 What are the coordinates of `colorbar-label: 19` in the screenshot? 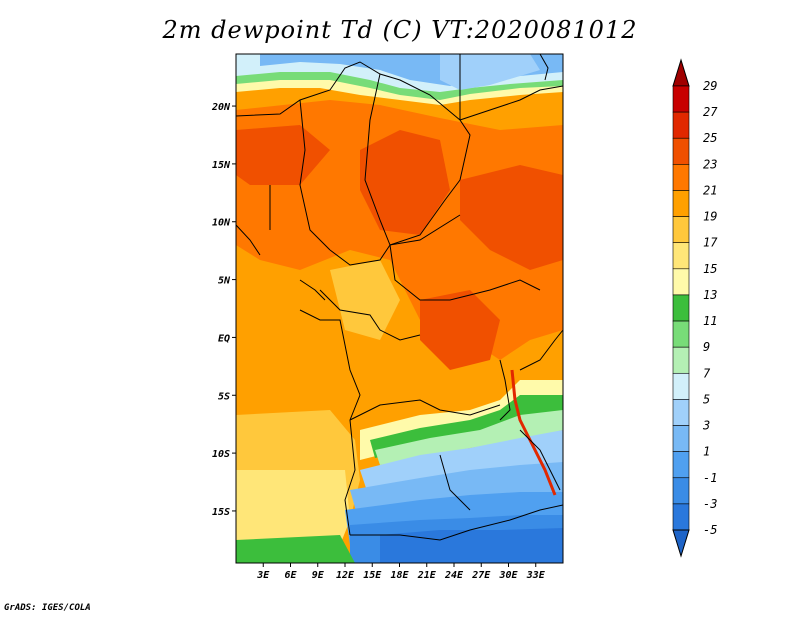 It's located at (710, 217).